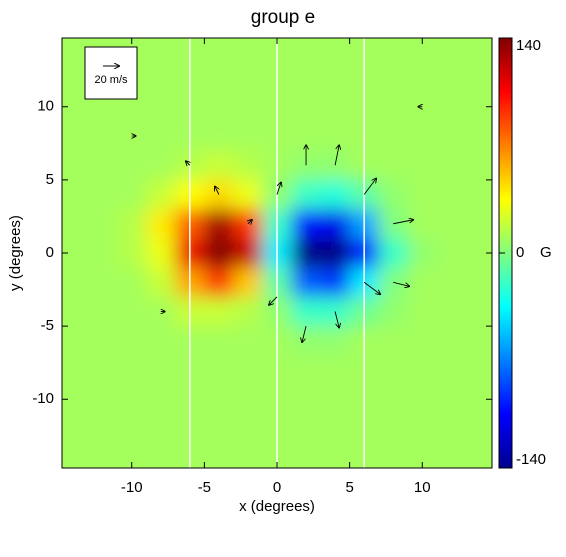  I want to click on x-tick-label: 10, so click(422, 487).